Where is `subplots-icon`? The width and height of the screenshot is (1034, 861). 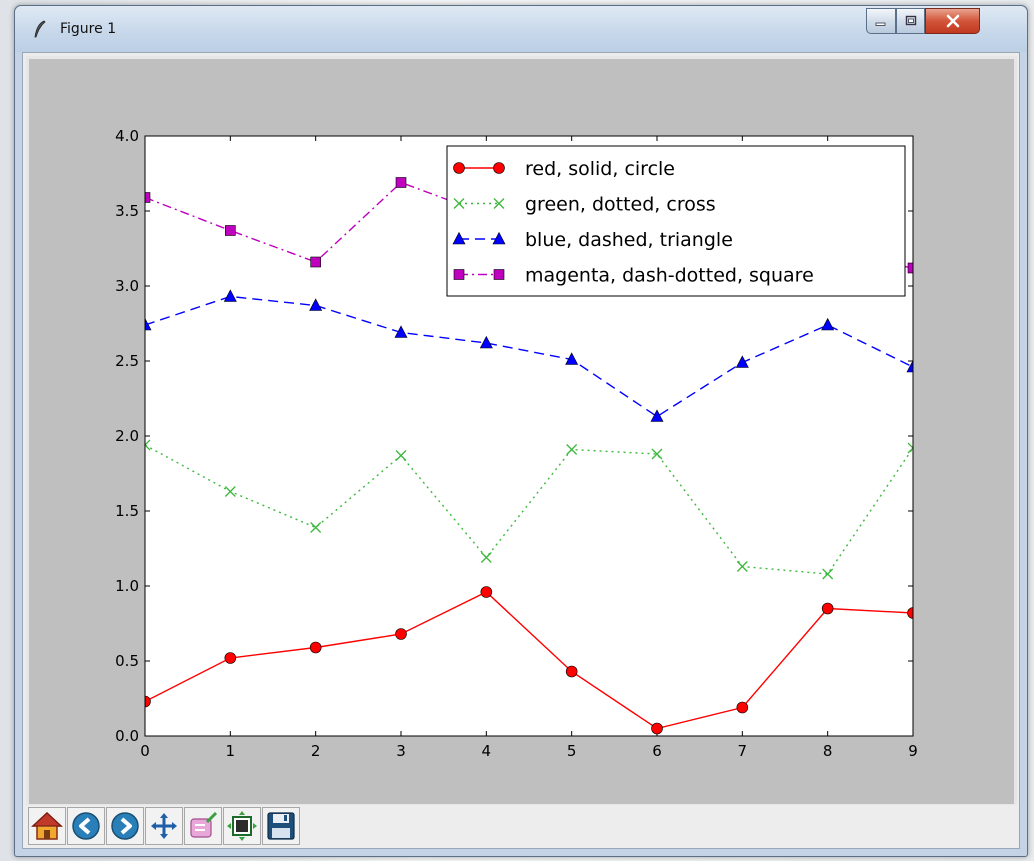
subplots-icon is located at coordinates (242, 826).